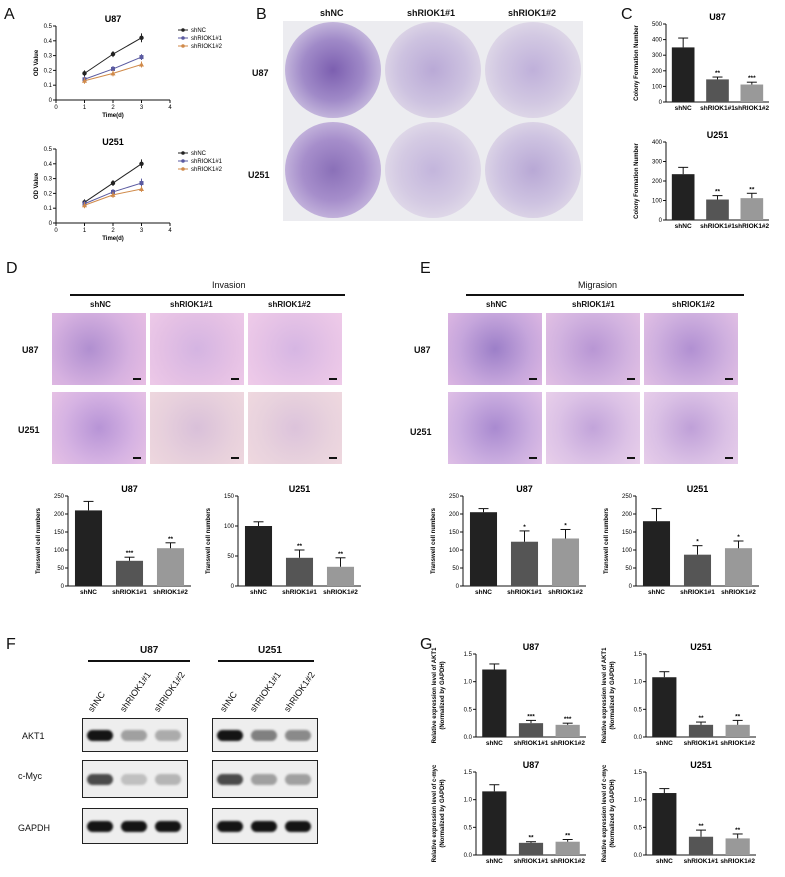 The height and width of the screenshot is (877, 785). Describe the element at coordinates (48, 57) in the screenshot. I see `y-tick-label: 0.3` at that location.